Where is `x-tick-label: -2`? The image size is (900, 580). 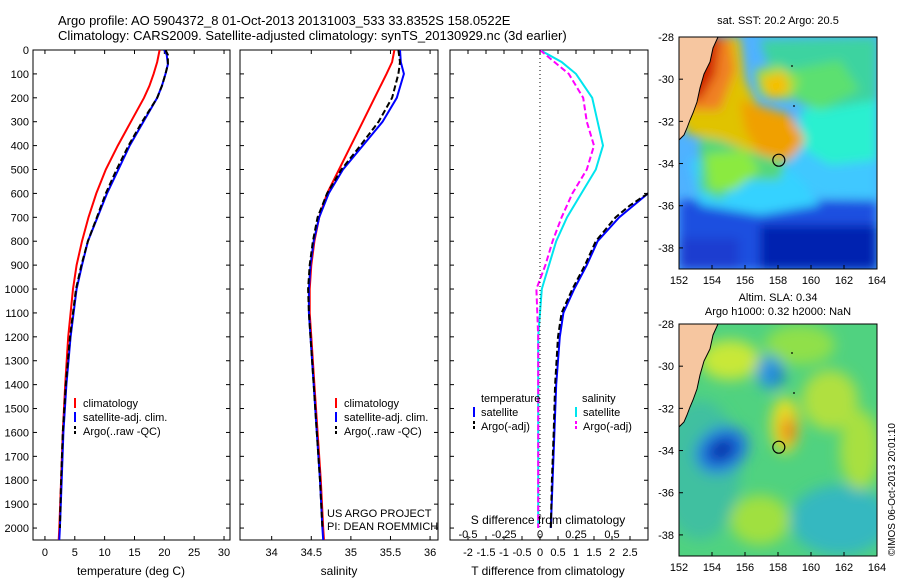
x-tick-label: -2 is located at coordinates (468, 553).